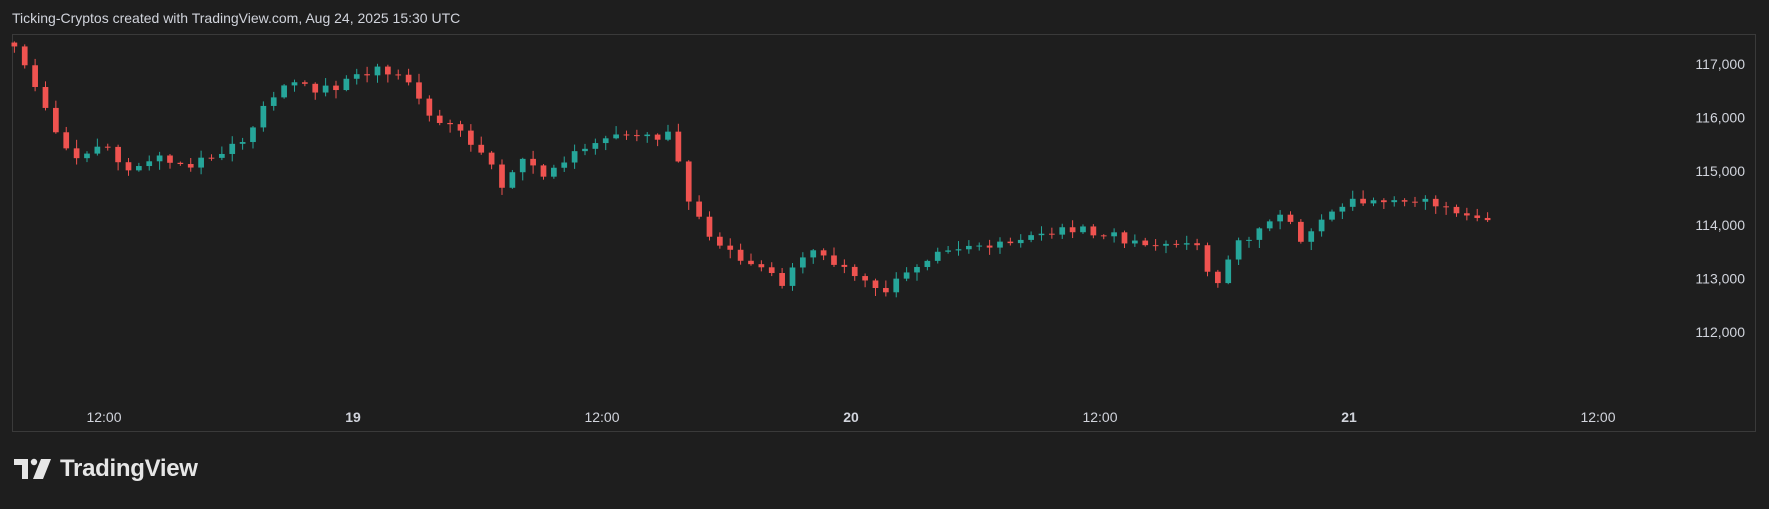 The width and height of the screenshot is (1769, 509). I want to click on x-tick-label: 20, so click(851, 417).